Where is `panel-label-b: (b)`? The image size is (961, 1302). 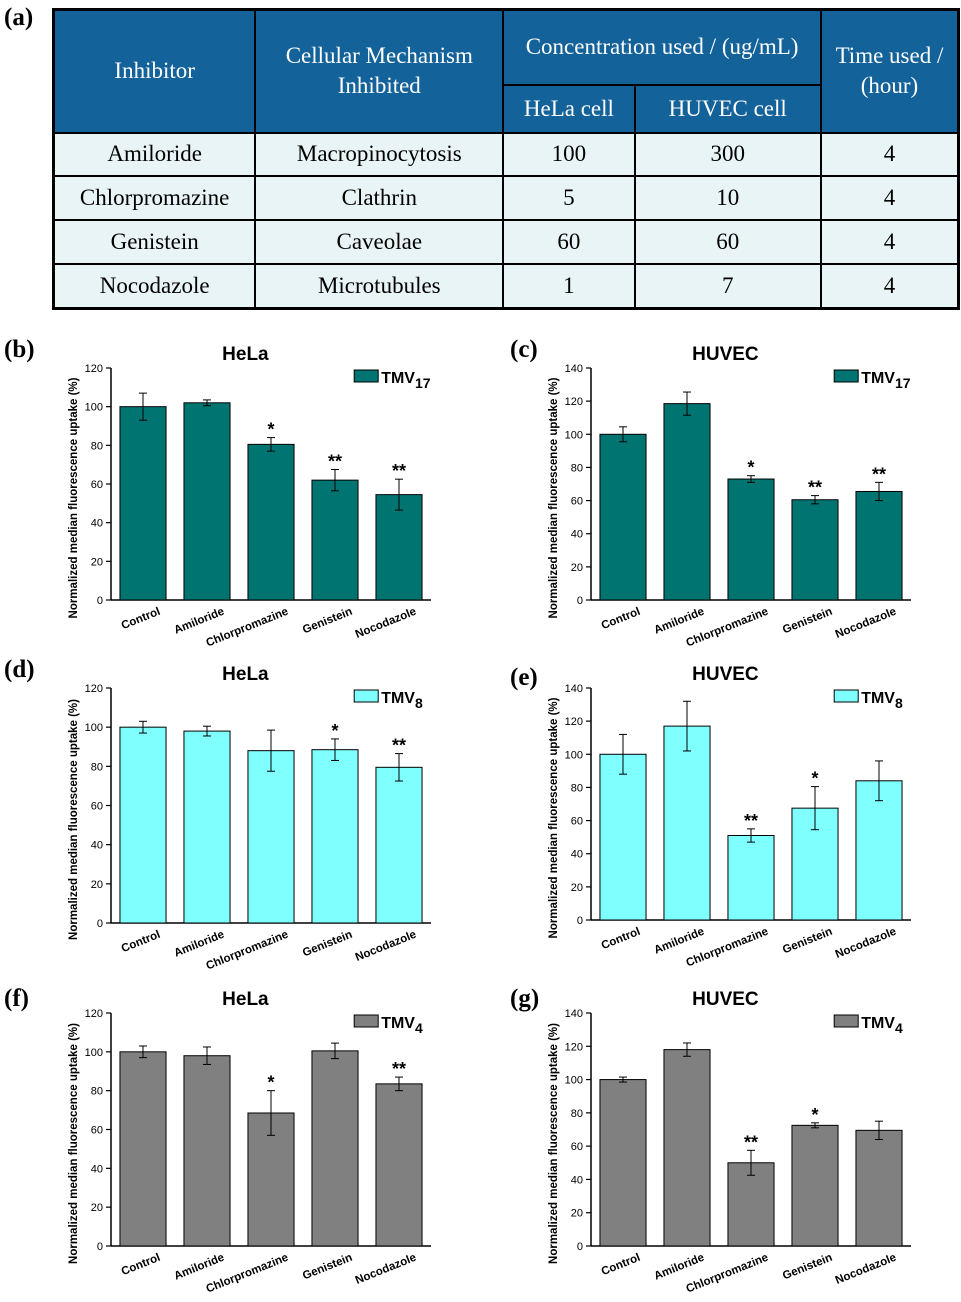
panel-label-b: (b) is located at coordinates (19, 349).